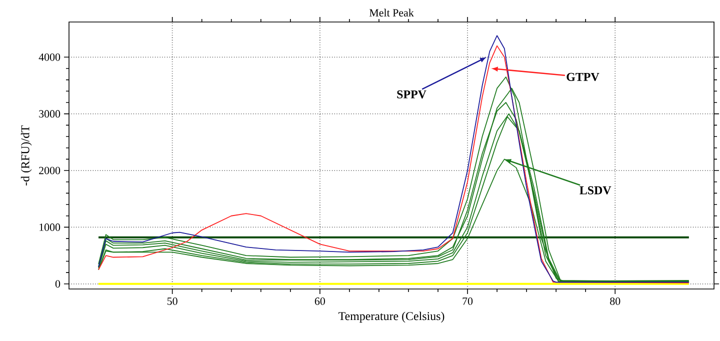 The image size is (720, 341). Describe the element at coordinates (596, 190) in the screenshot. I see `annotation: LSDV` at that location.